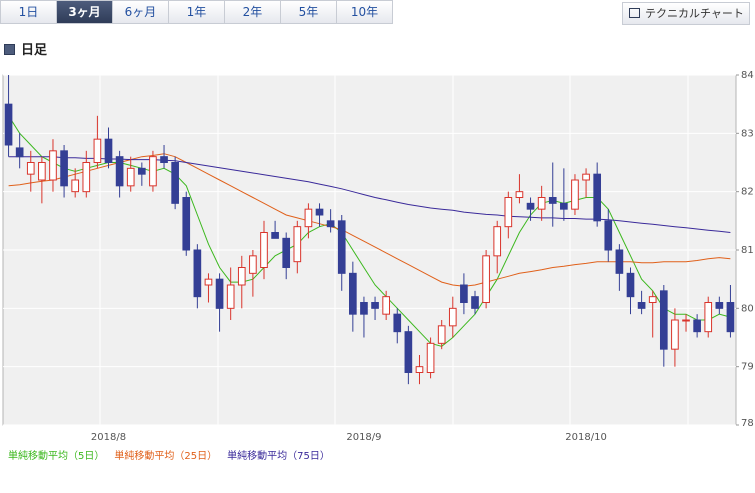 The image size is (755, 493). Describe the element at coordinates (363, 437) in the screenshot. I see `x-tick-label: 2018/9` at that location.